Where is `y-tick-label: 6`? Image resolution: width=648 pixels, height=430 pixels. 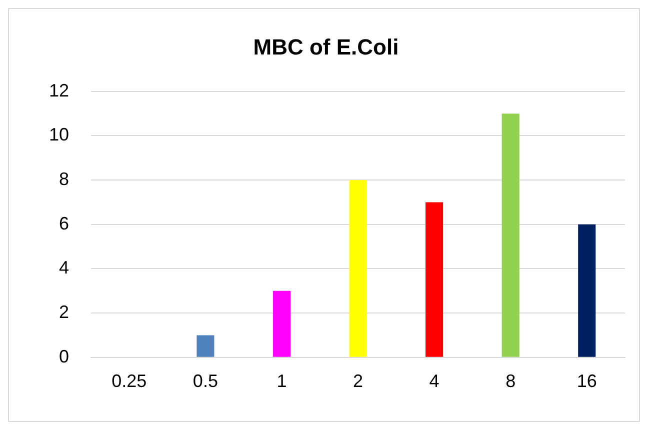 y-tick-label: 6 is located at coordinates (64, 223).